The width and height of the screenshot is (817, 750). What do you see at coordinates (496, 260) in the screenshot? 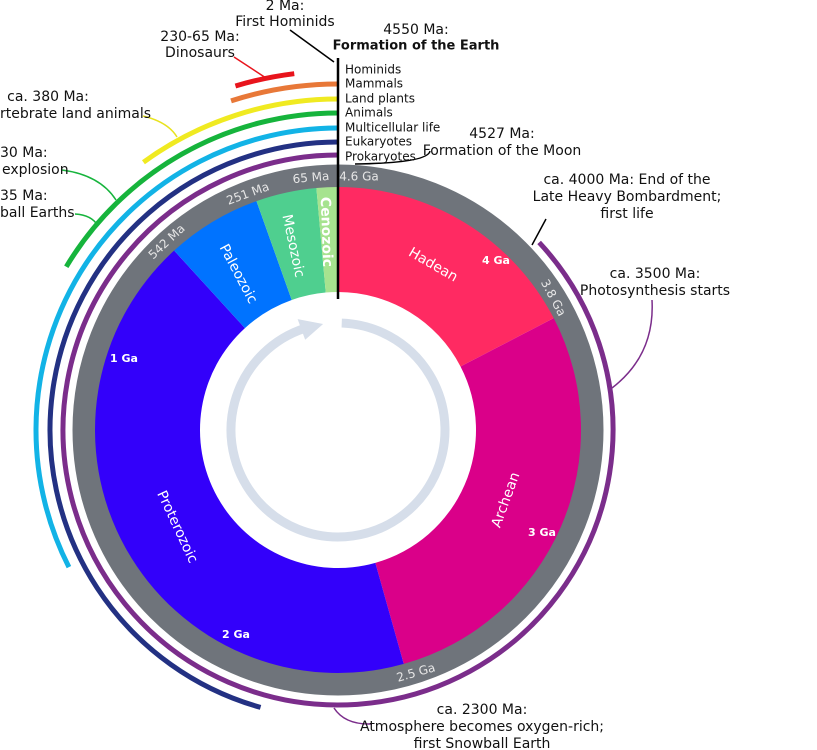
I see `scale-label: 4 Ga` at bounding box center [496, 260].